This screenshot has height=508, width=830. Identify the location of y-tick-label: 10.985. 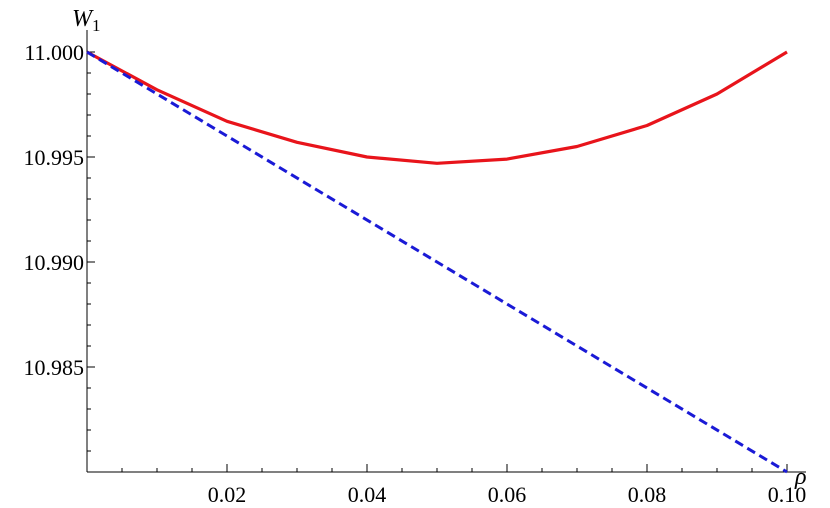
(54, 367).